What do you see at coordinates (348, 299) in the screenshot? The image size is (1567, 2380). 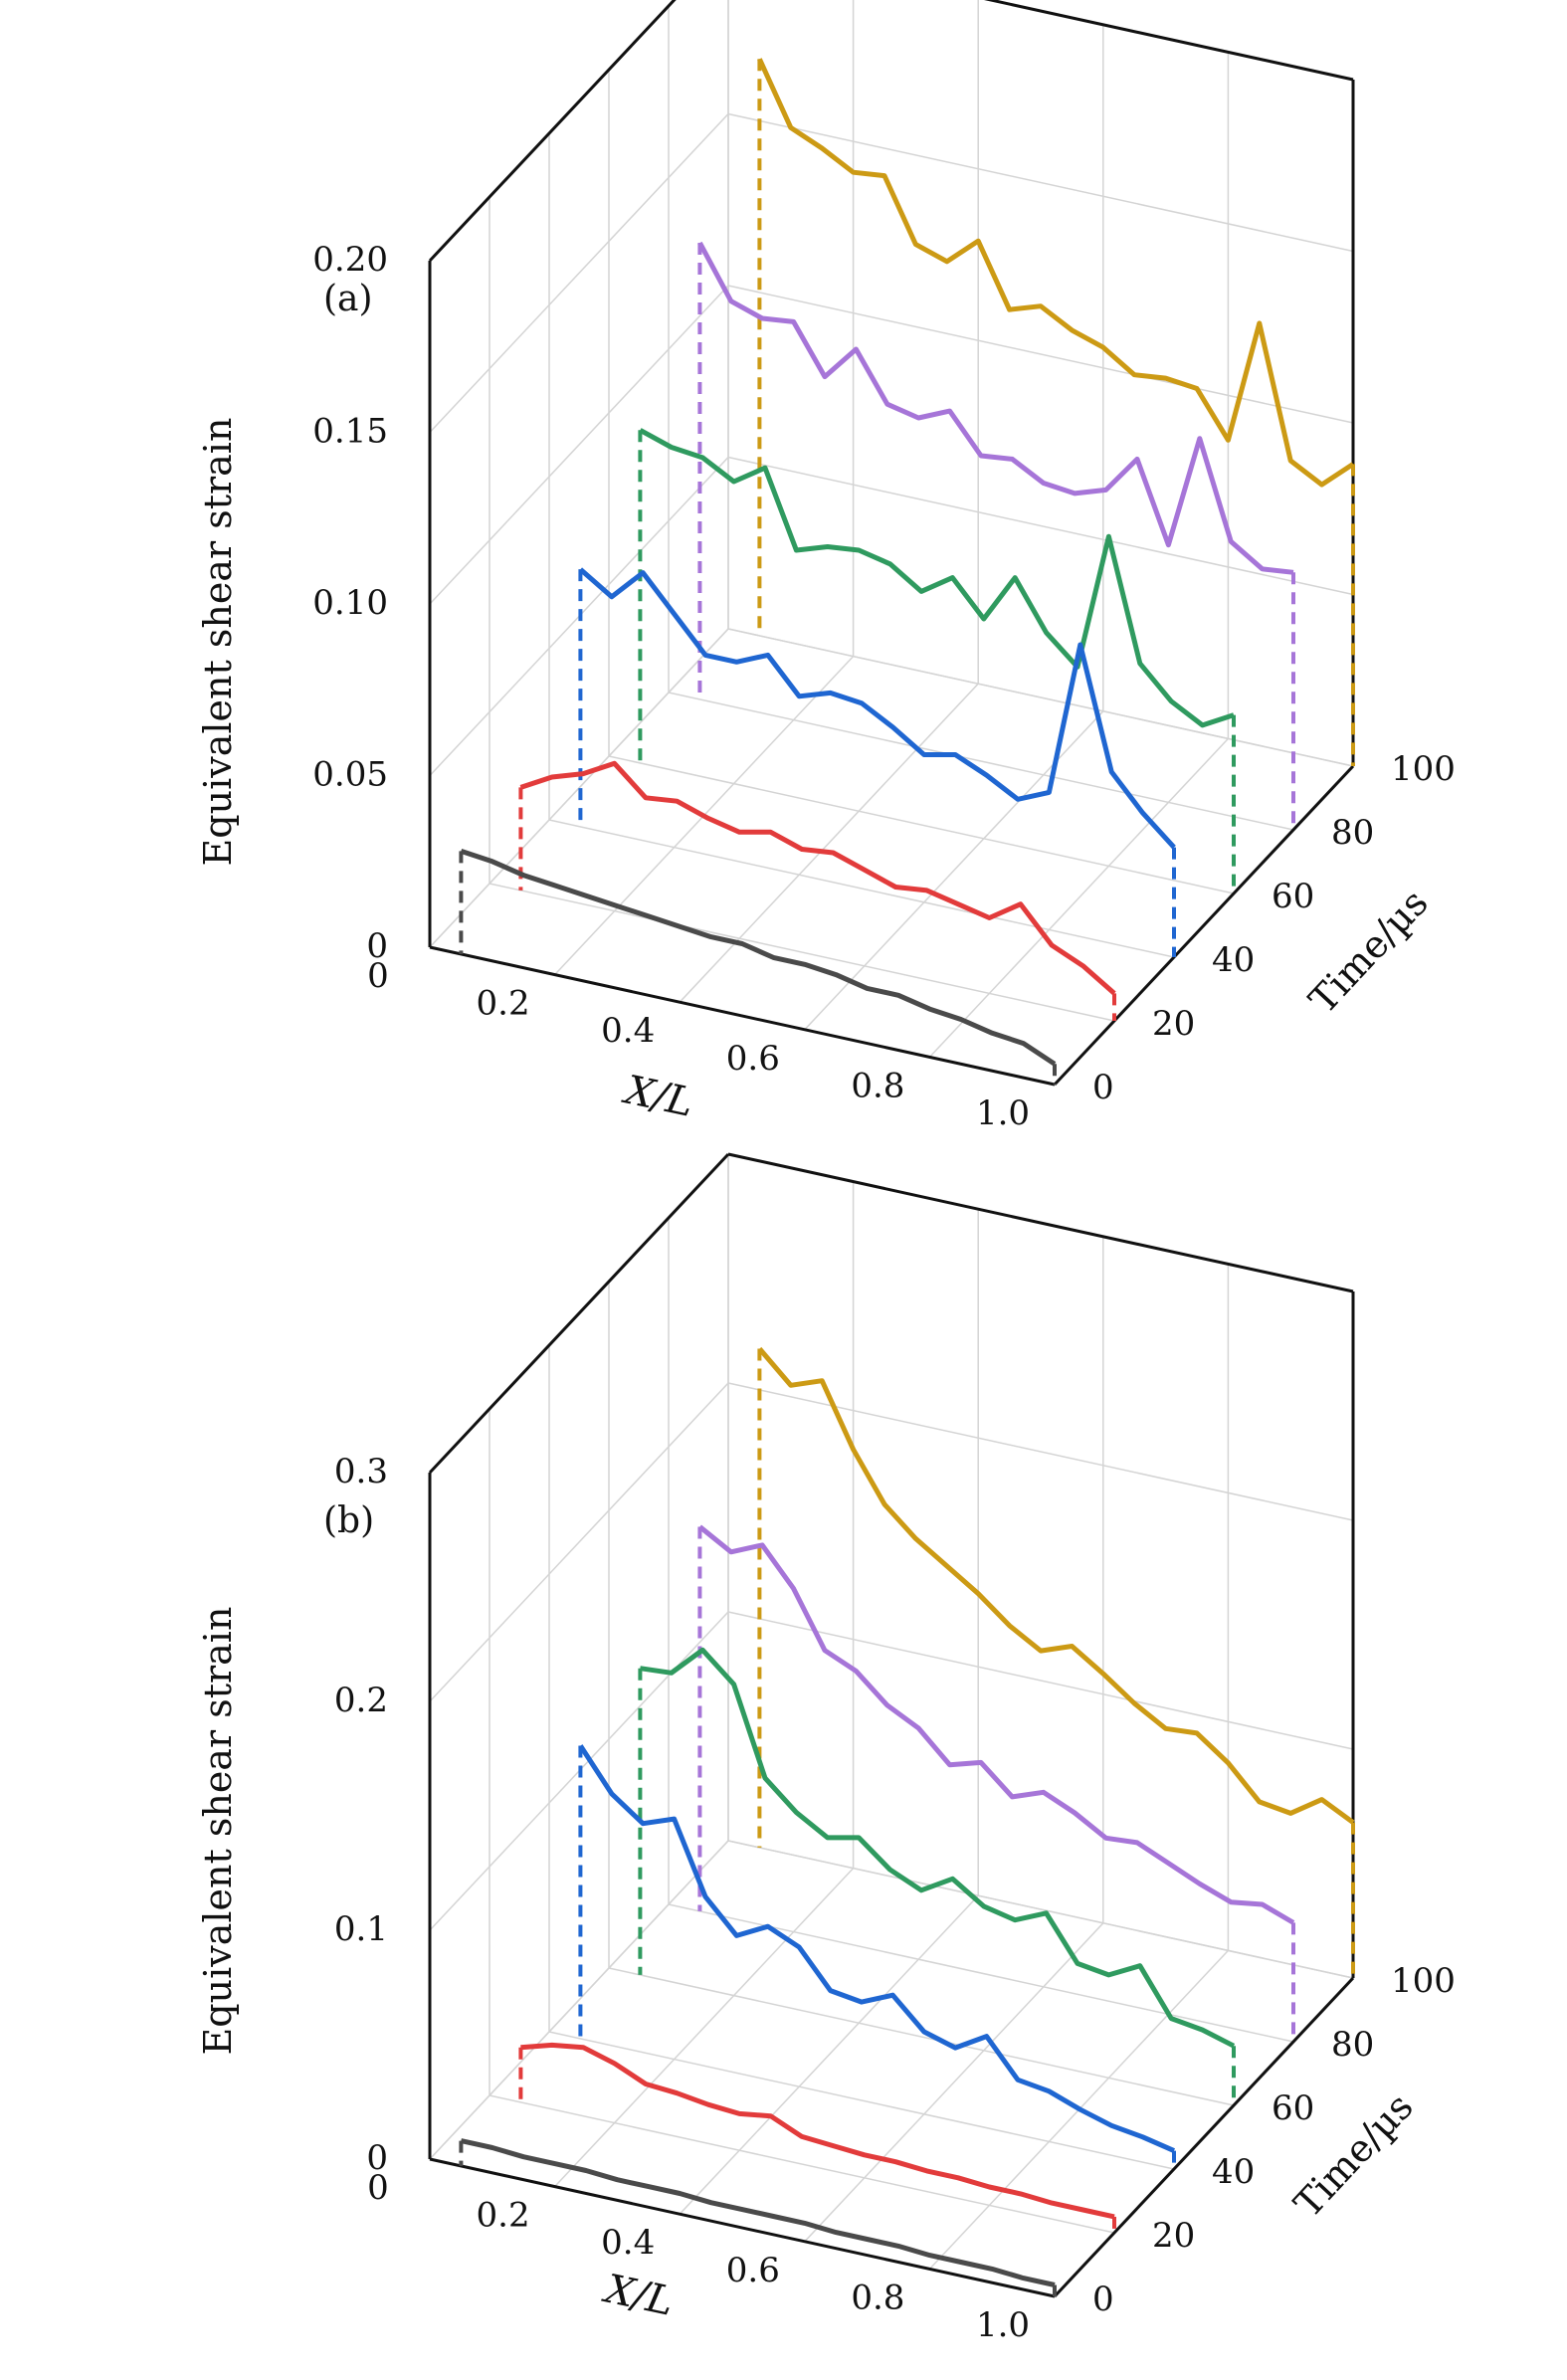 I see `panel-label: (a)` at bounding box center [348, 299].